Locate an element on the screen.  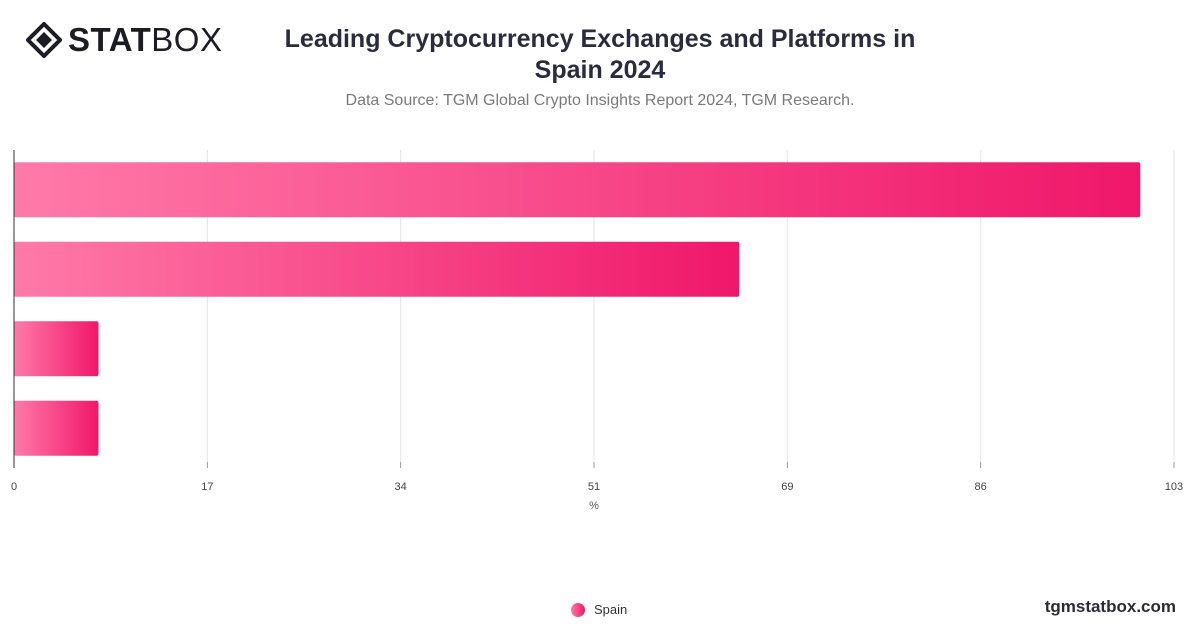
footer-site: tgmstatbox.com is located at coordinates (1110, 606).